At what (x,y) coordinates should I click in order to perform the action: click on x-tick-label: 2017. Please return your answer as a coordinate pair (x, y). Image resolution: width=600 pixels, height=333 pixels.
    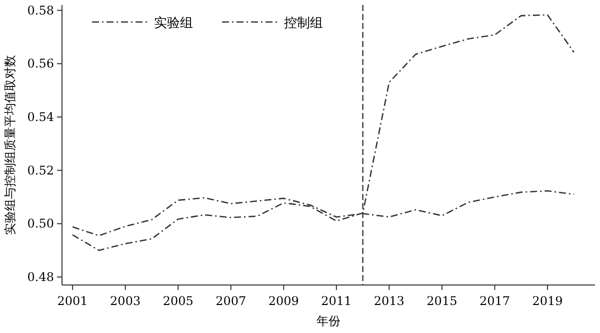
    Looking at the image, I should click on (494, 301).